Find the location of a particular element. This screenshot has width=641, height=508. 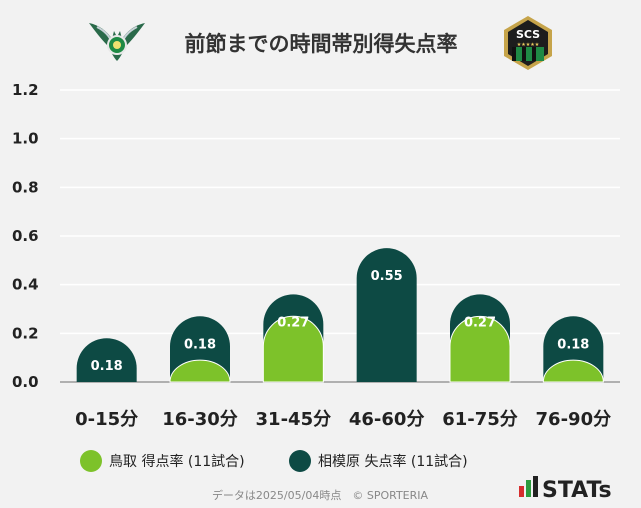

stats-logo: STATs is located at coordinates (565, 489).